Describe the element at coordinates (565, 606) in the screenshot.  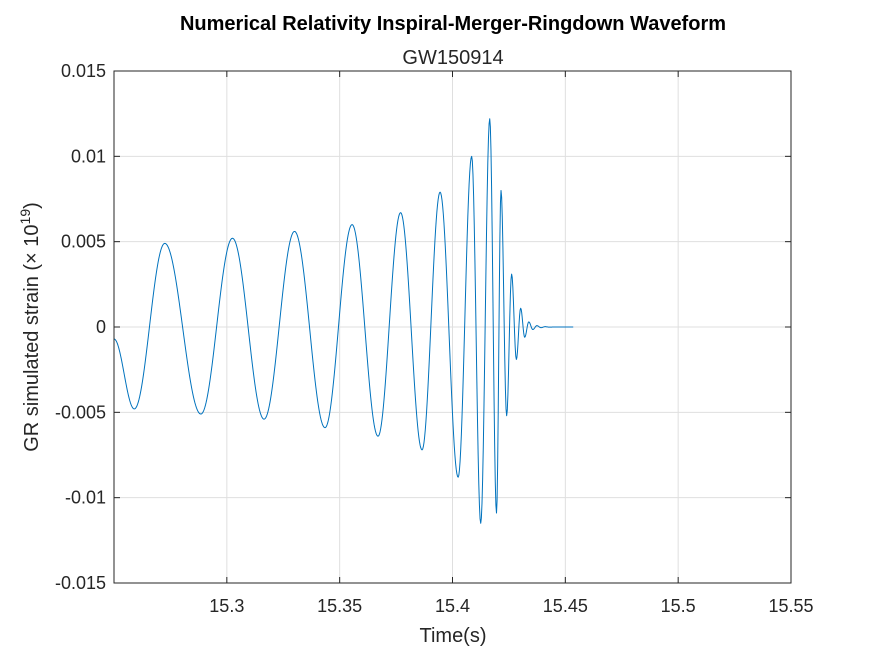
I see `x-tick-label: 15.45` at that location.